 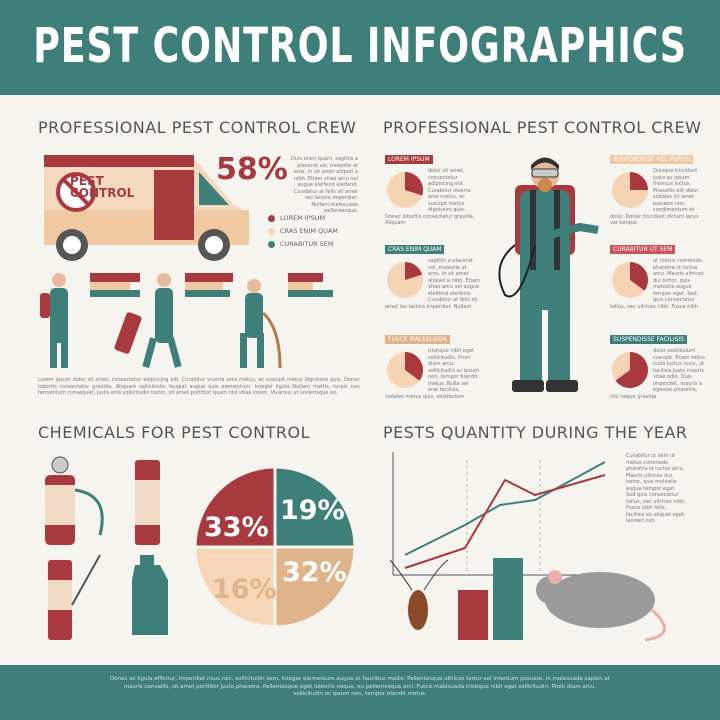 What do you see at coordinates (87, 181) in the screenshot?
I see `van-logo-line: PEST` at bounding box center [87, 181].